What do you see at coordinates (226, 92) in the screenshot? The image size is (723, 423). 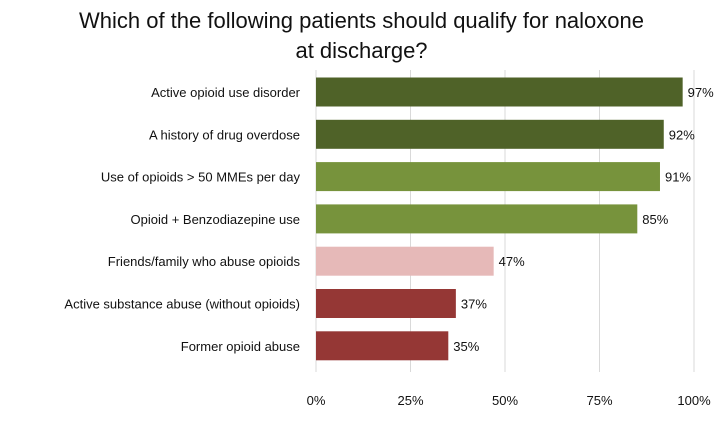 I see `category-label: Active opioid use disorder` at bounding box center [226, 92].